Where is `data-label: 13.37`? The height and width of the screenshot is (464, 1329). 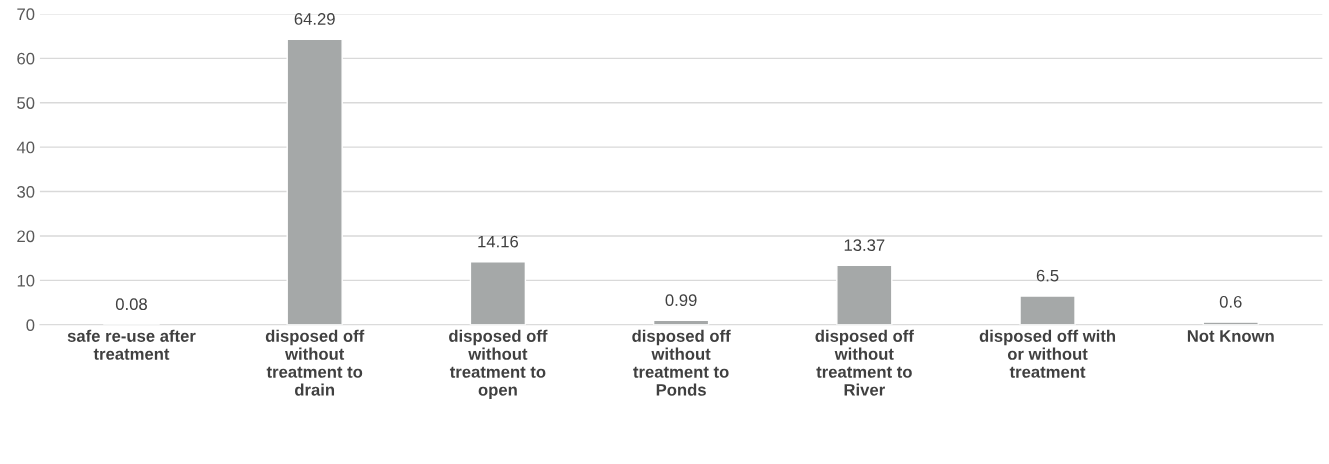 data-label: 13.37 is located at coordinates (864, 245).